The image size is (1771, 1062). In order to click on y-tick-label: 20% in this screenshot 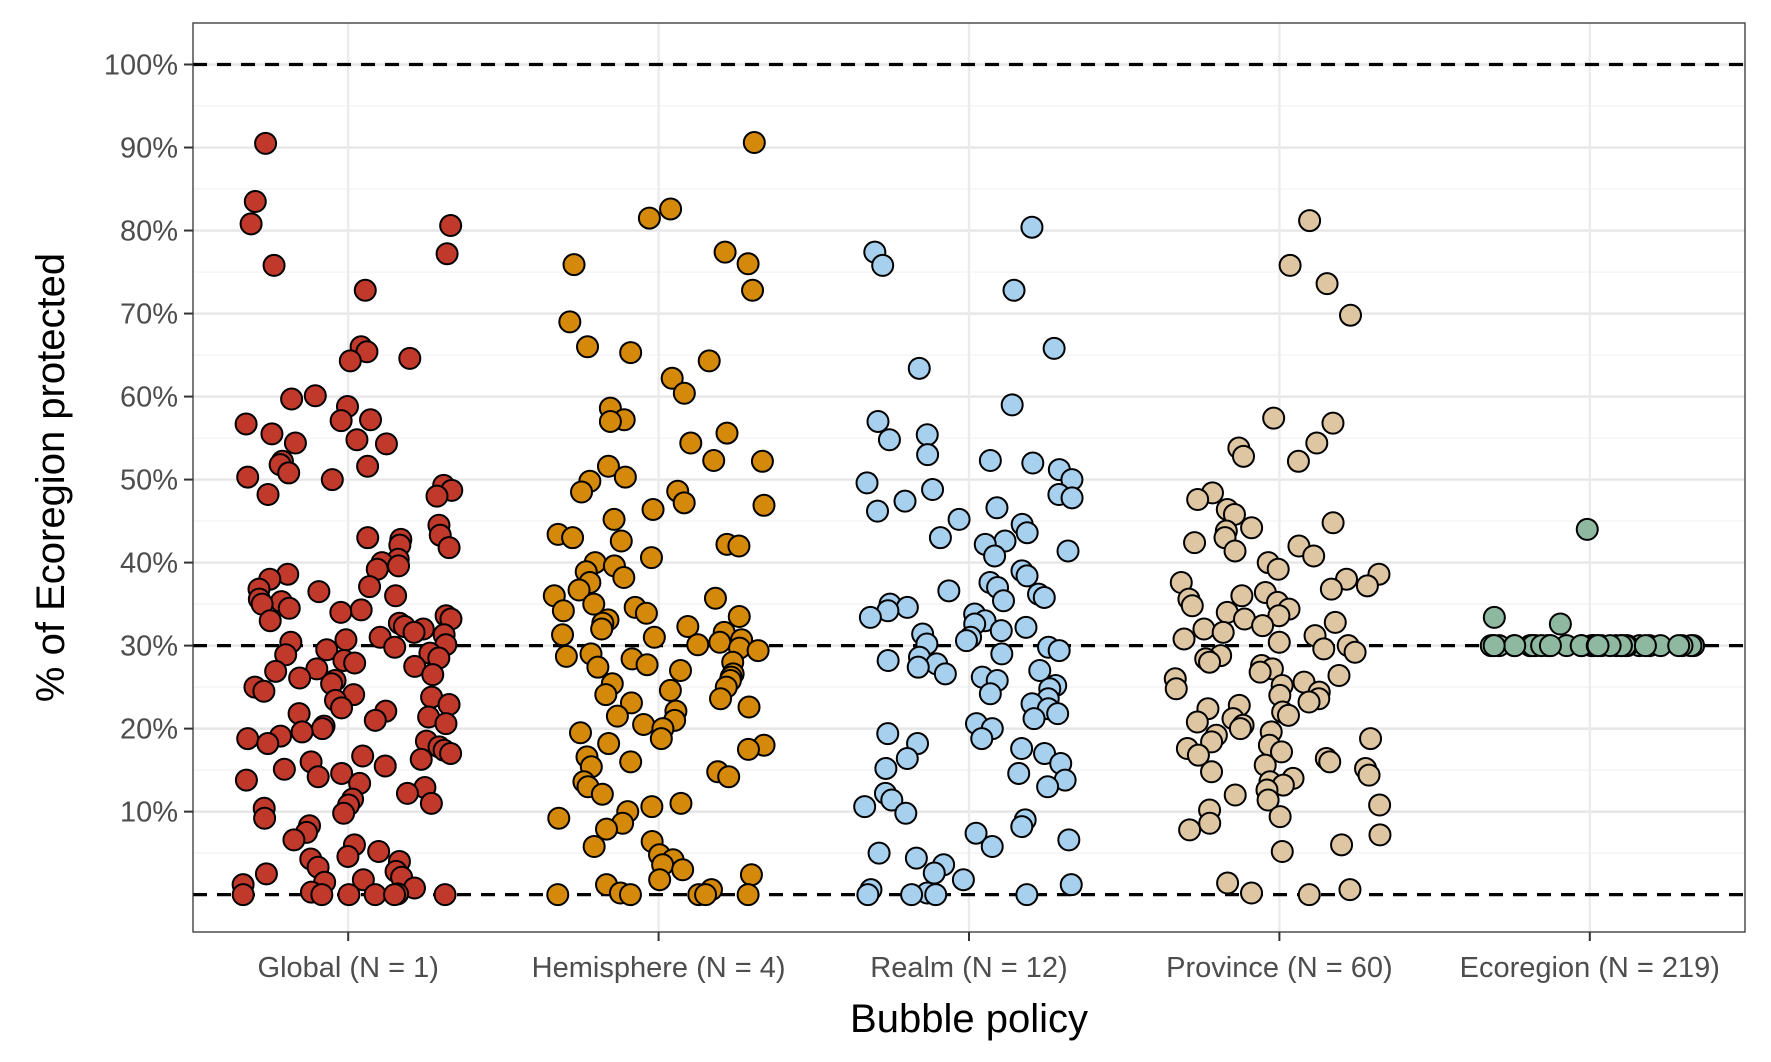, I will do `click(149, 730)`.